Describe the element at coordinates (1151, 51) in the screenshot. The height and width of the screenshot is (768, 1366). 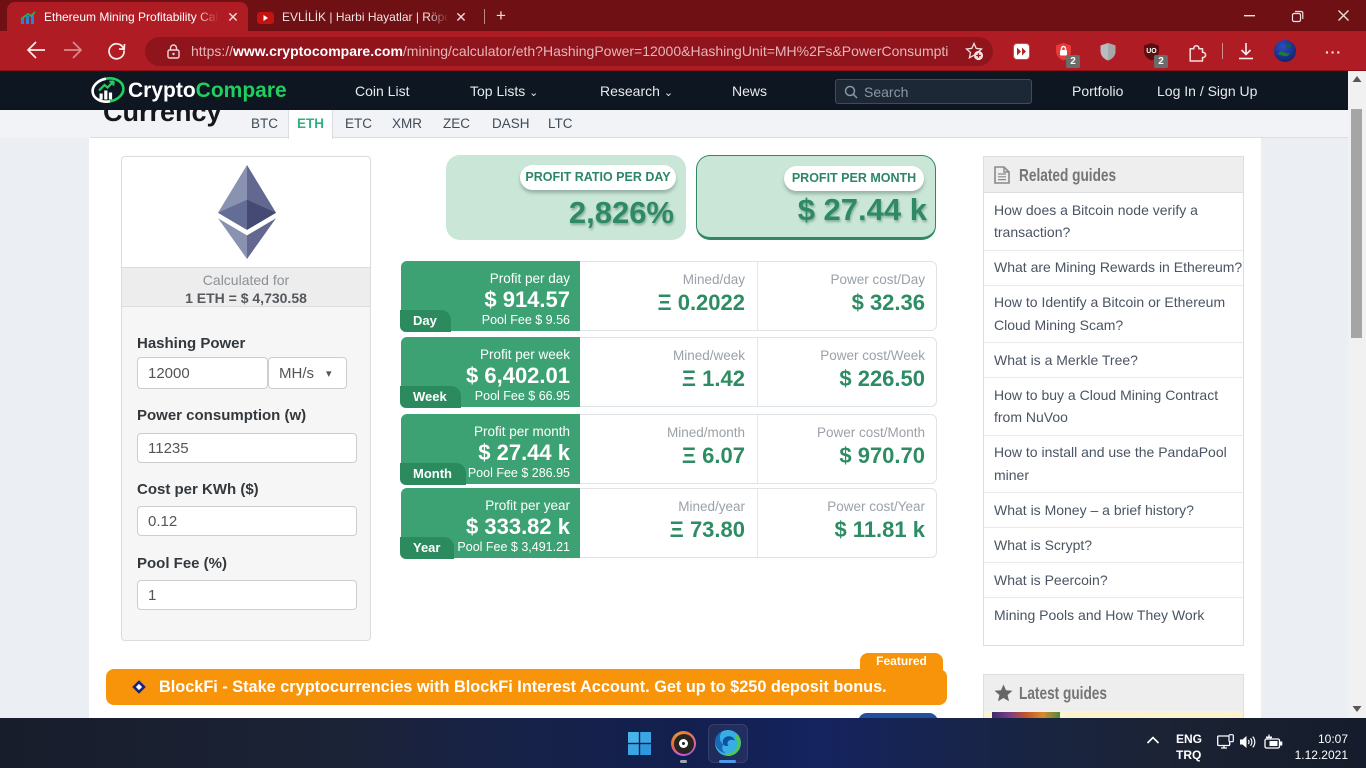
I see `svg-text: UO` at that location.